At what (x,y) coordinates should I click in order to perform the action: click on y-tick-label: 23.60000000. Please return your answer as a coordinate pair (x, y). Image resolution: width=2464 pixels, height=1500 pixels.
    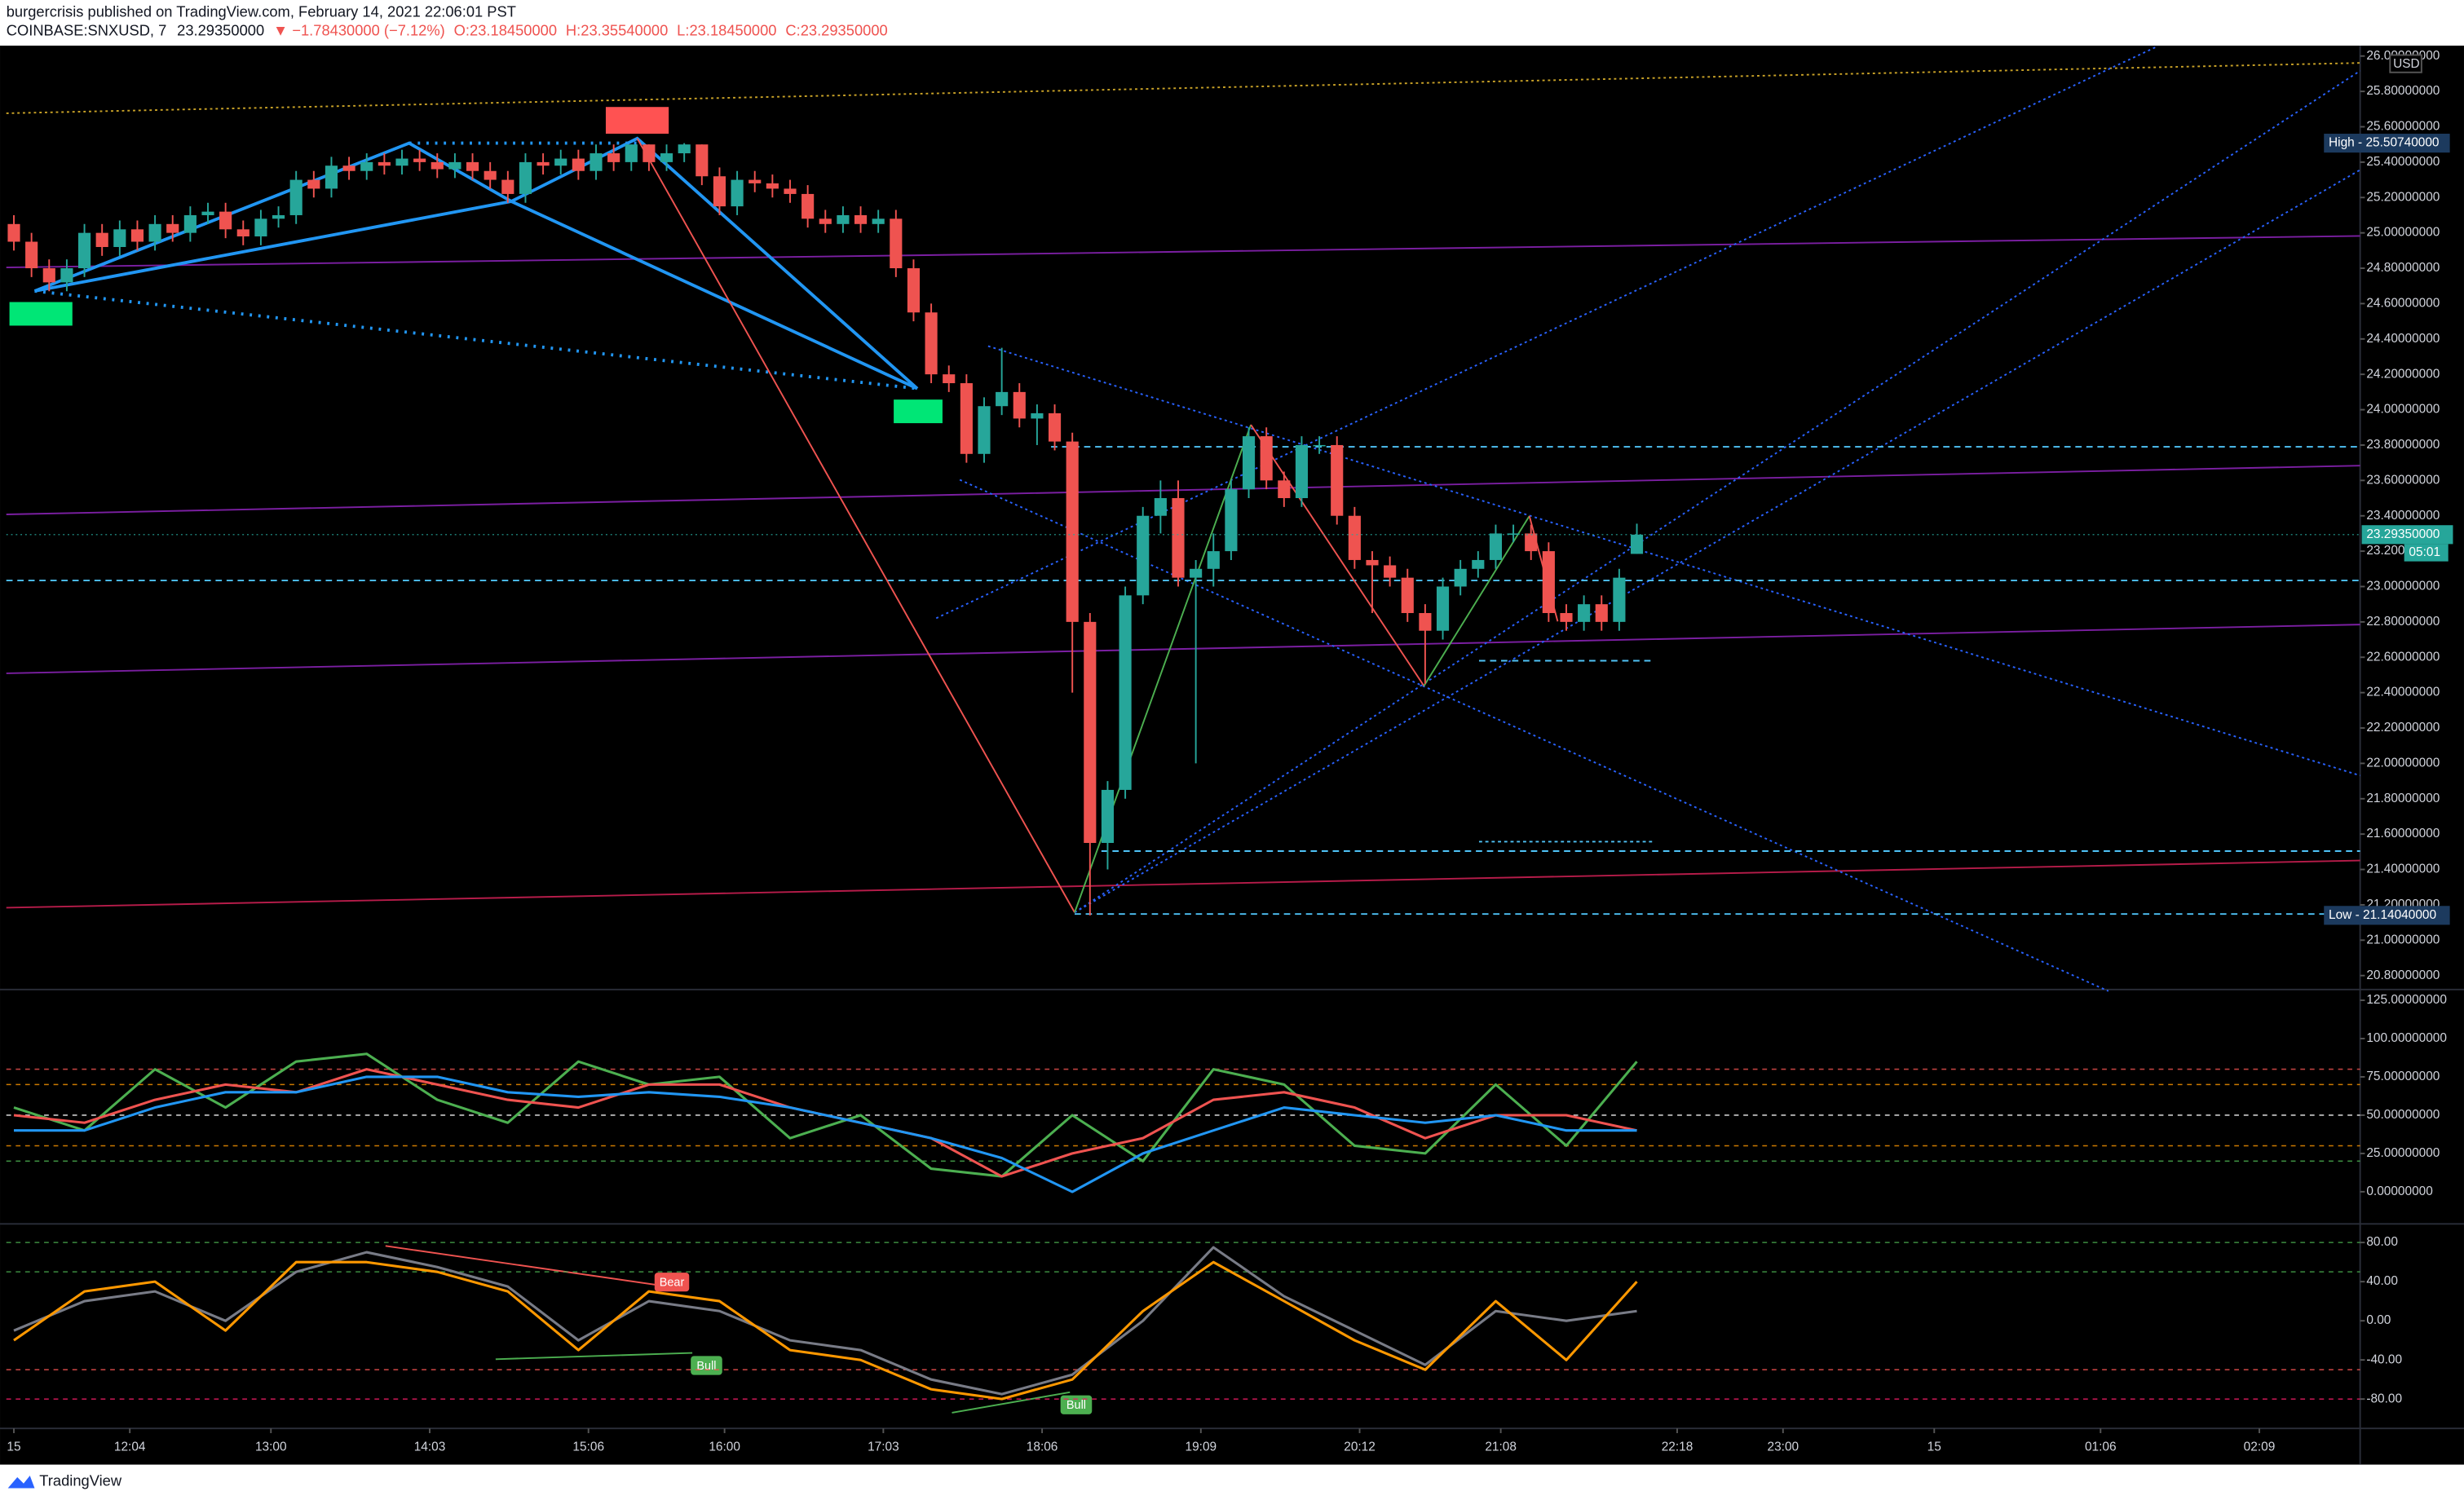
    Looking at the image, I should click on (2403, 480).